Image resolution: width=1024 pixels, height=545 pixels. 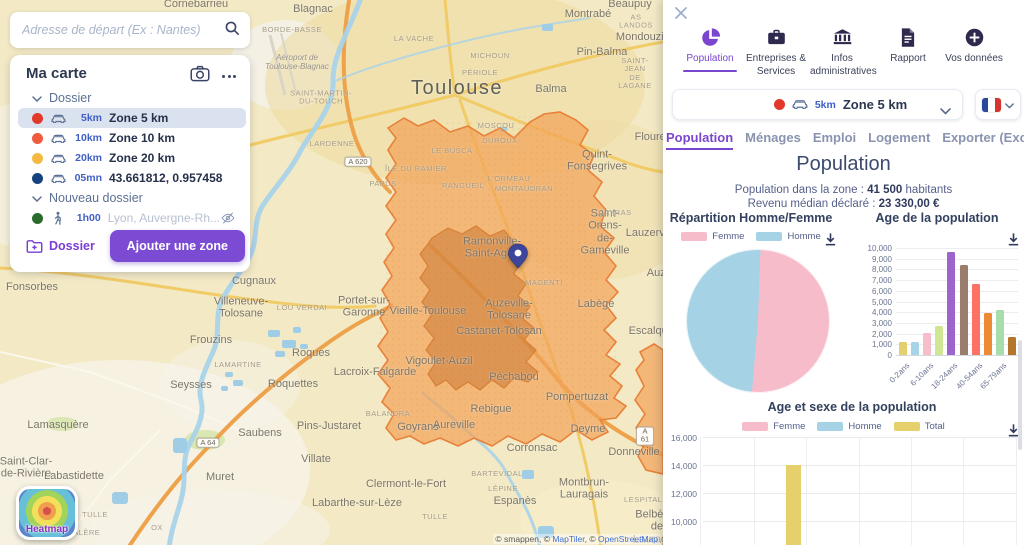 What do you see at coordinates (142, 158) in the screenshot?
I see `zone-row-label: Zone 20 km` at bounding box center [142, 158].